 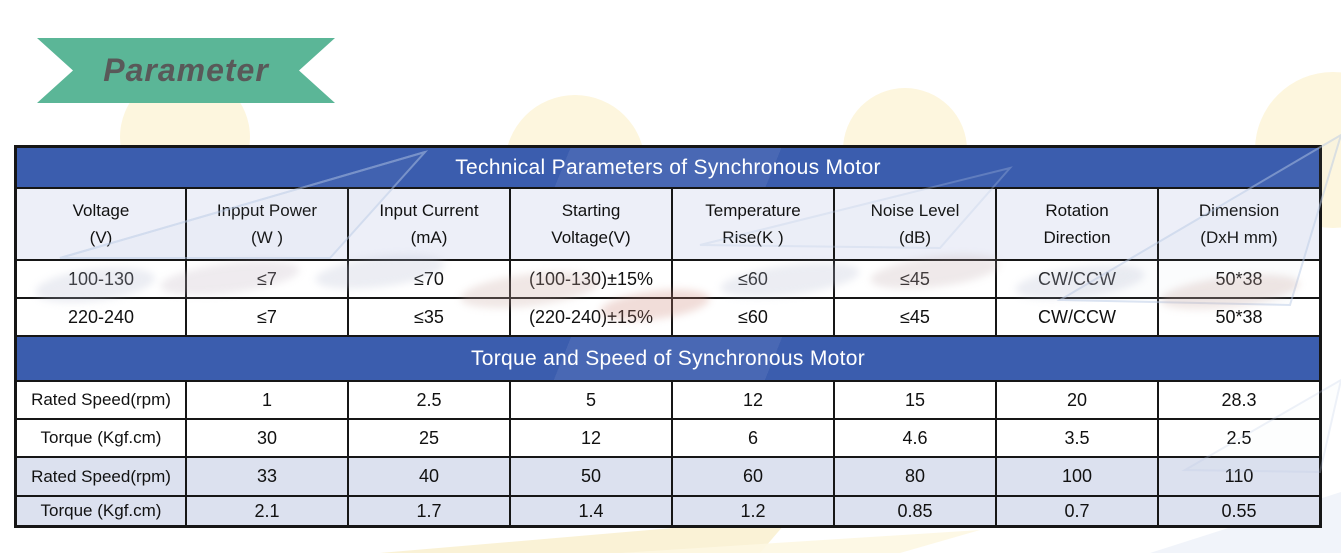 What do you see at coordinates (915, 400) in the screenshot?
I see `value-cell: 15` at bounding box center [915, 400].